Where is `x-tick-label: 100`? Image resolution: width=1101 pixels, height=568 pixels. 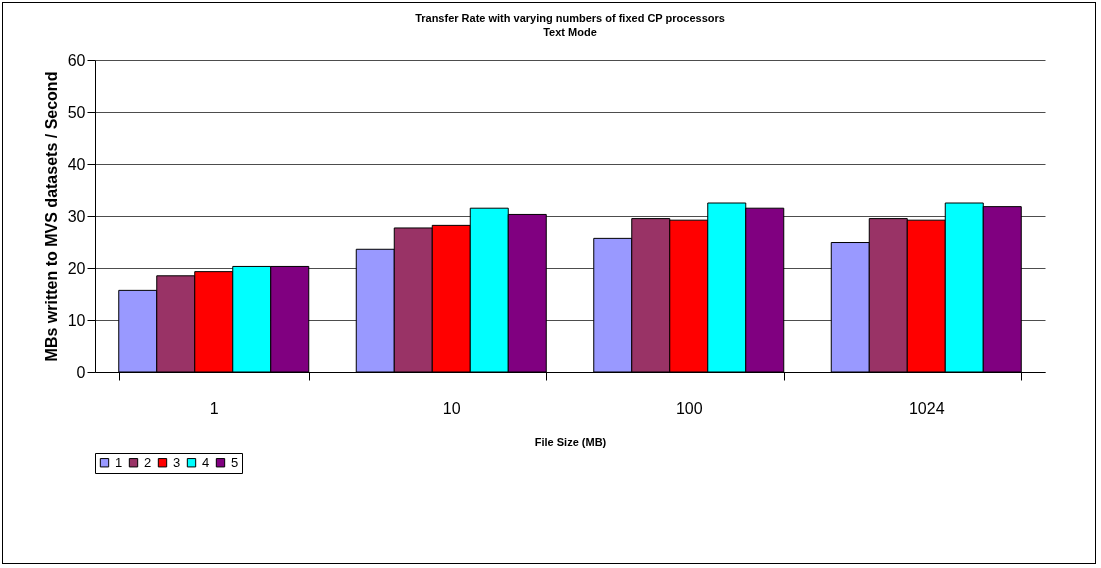
x-tick-label: 100 is located at coordinates (689, 408).